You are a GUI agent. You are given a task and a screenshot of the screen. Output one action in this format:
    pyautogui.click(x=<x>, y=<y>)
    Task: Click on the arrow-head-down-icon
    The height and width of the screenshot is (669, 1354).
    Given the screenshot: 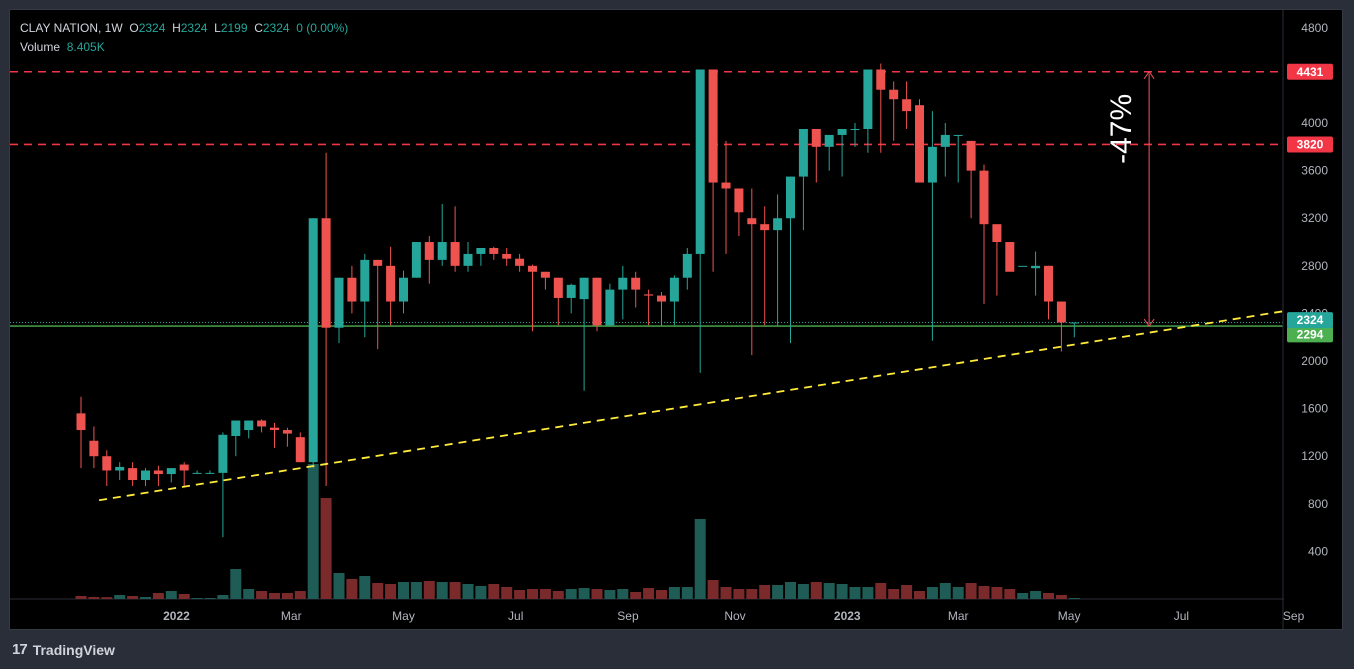 What is the action you would take?
    pyautogui.click(x=1149, y=322)
    